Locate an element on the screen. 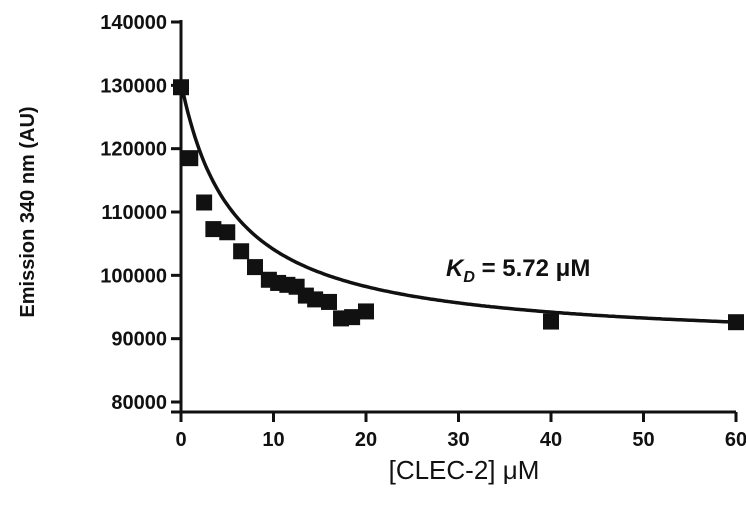  x-tick-label: 10 is located at coordinates (273, 440).